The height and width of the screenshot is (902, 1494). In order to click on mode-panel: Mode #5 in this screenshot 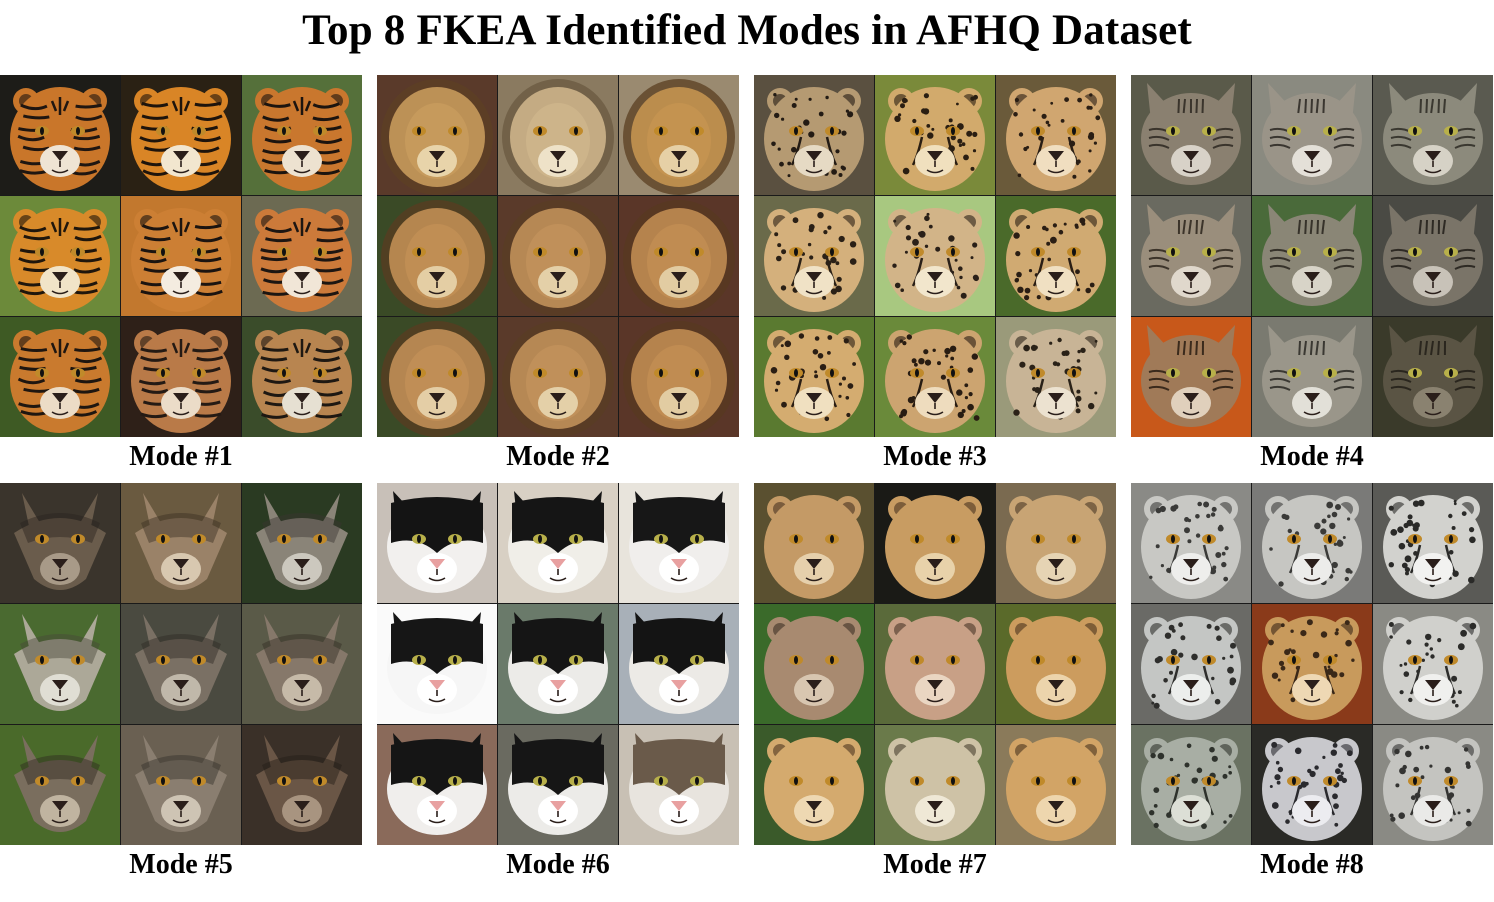, I will do `click(181, 682)`.